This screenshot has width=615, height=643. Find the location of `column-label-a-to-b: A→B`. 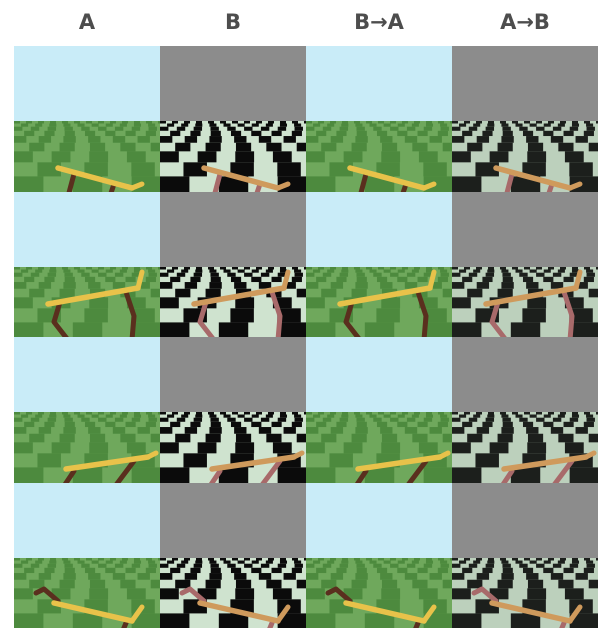

column-label-a-to-b: A→B is located at coordinates (525, 22).